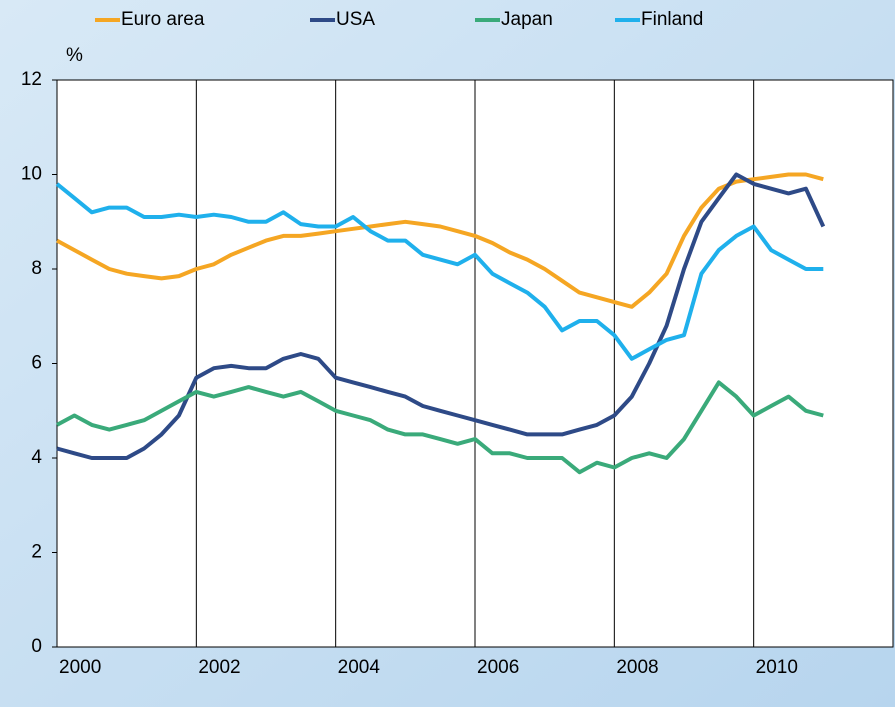  I want to click on y-tick-label: 0, so click(36, 646).